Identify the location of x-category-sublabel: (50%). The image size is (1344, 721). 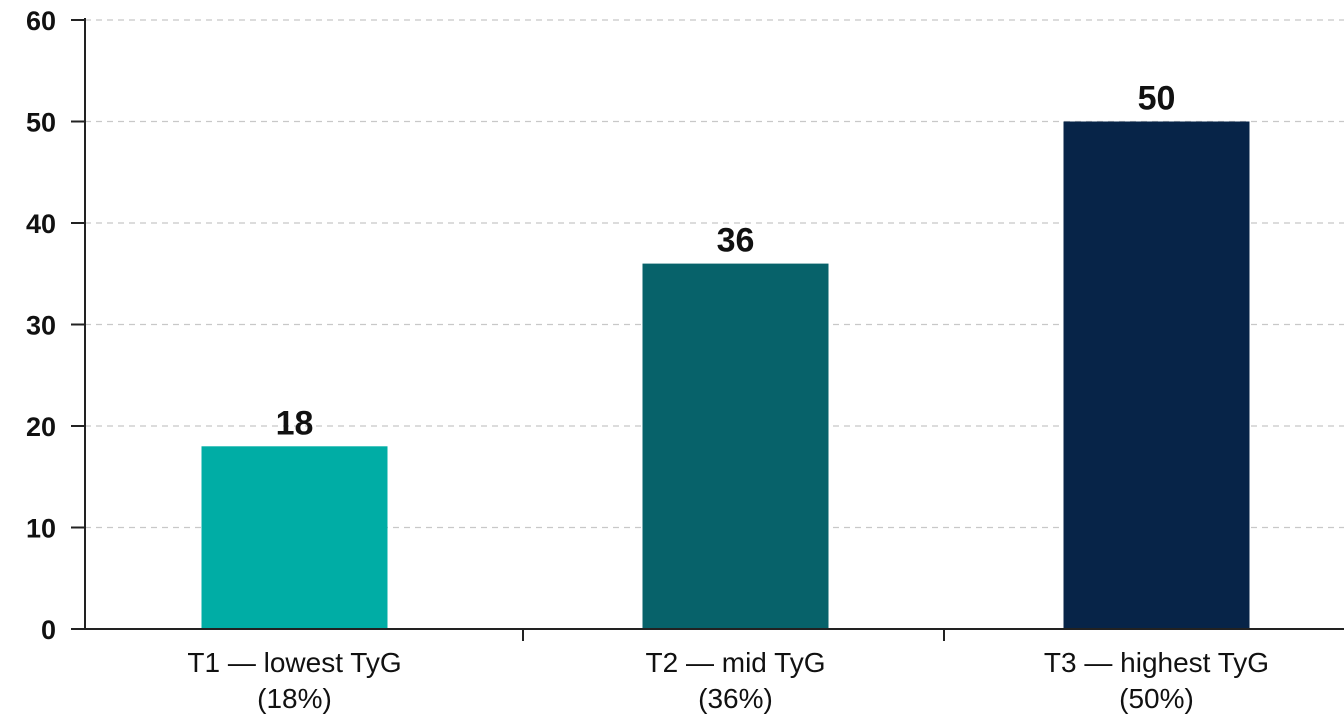
(1156, 698).